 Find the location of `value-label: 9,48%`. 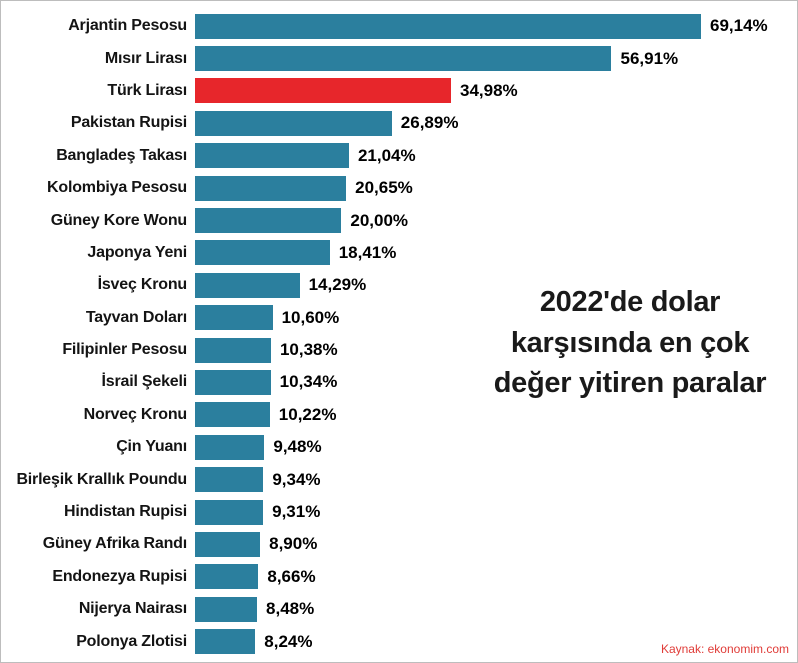

value-label: 9,48% is located at coordinates (297, 447).